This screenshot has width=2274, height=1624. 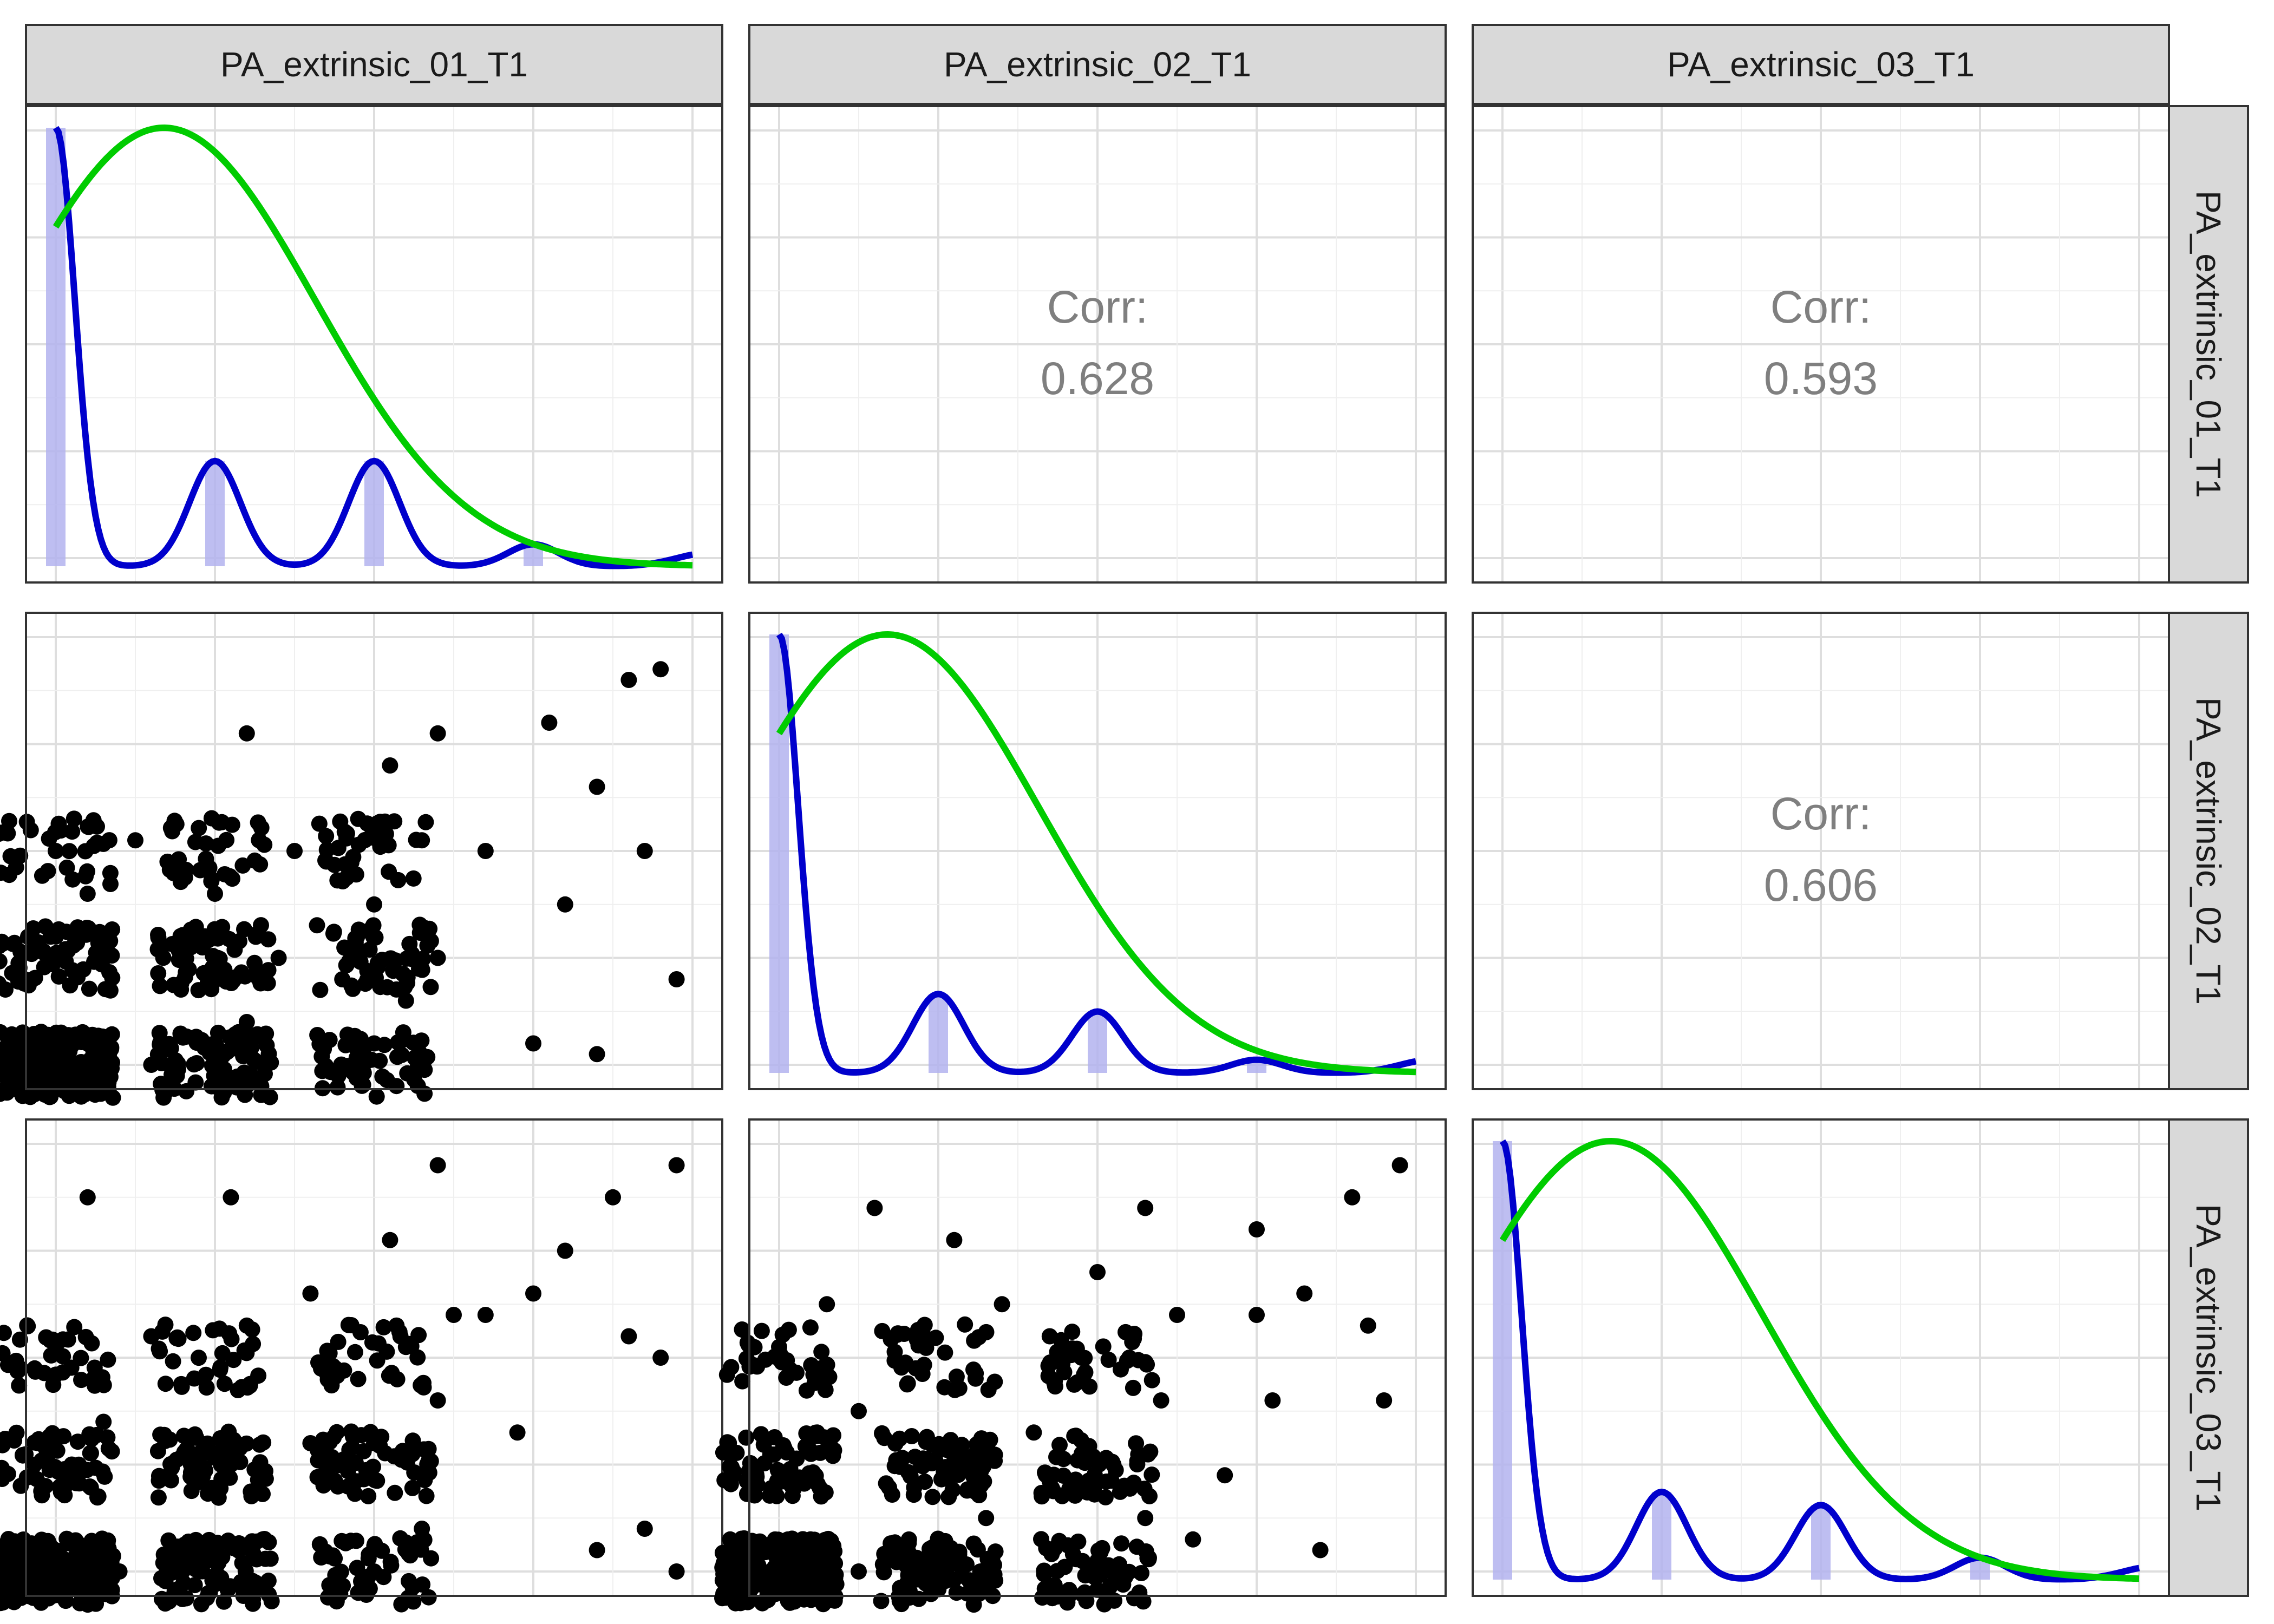 I want to click on panel-border, so click(x=374, y=851).